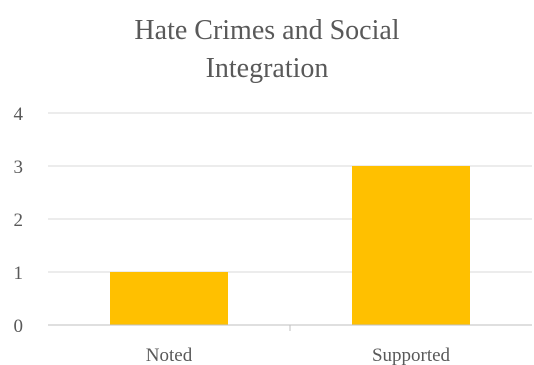  I want to click on chart-title-line-1: Hate Crimes and Social, so click(267, 30).